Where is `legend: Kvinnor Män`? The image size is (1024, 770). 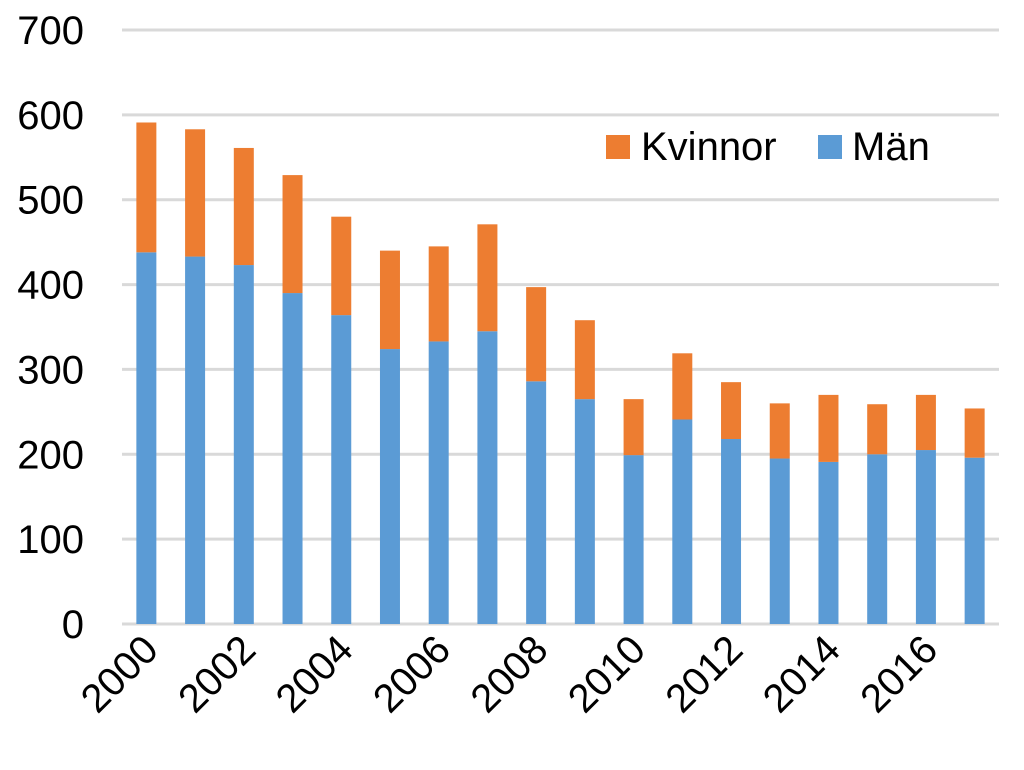 legend: Kvinnor Män is located at coordinates (768, 147).